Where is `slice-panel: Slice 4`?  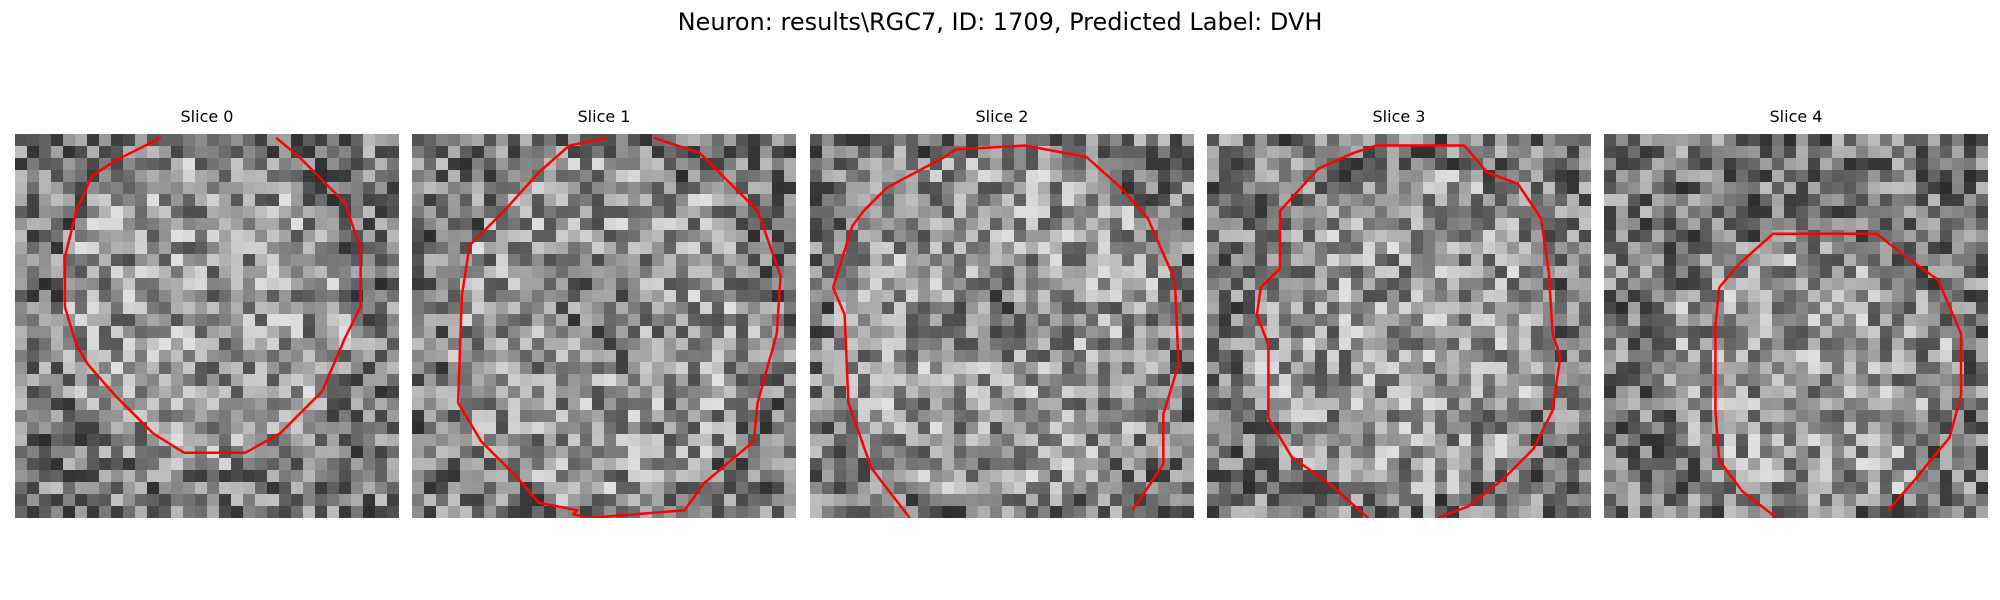
slice-panel: Slice 4 is located at coordinates (1796, 314).